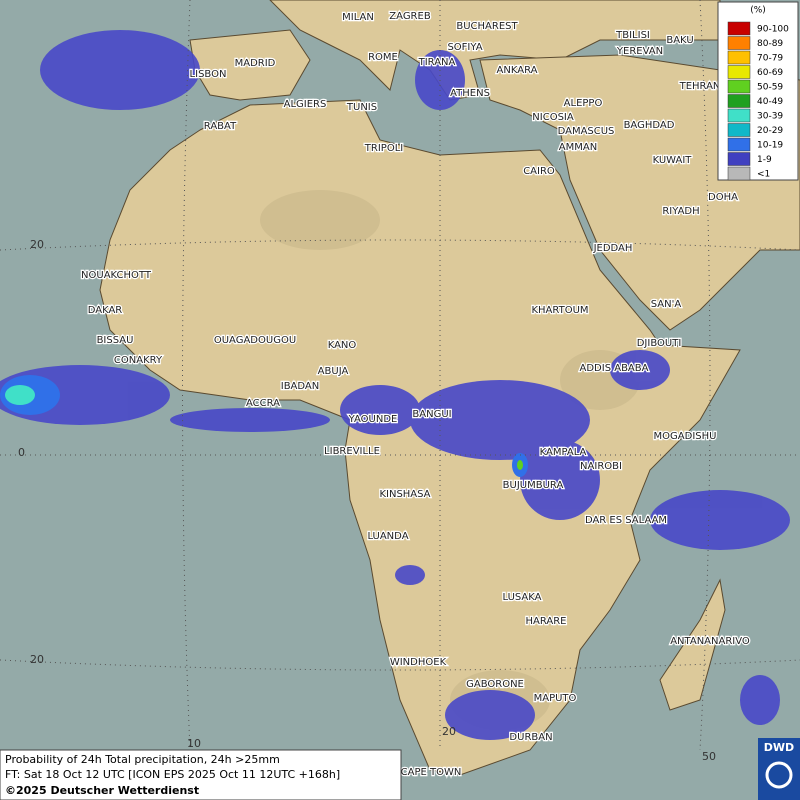 The height and width of the screenshot is (800, 800). Describe the element at coordinates (105, 310) in the screenshot. I see `city-label: DAKAR` at that location.